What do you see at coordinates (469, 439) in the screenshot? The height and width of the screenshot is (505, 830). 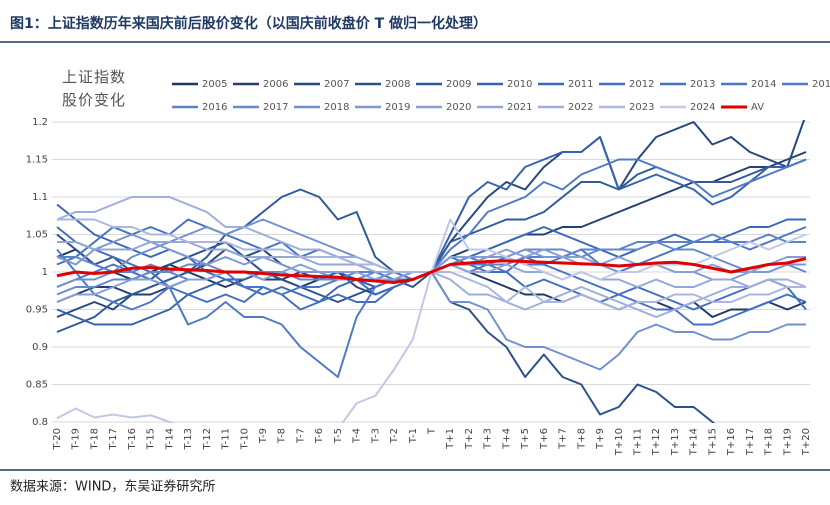 I see `x-tick-label: T+2` at bounding box center [469, 439].